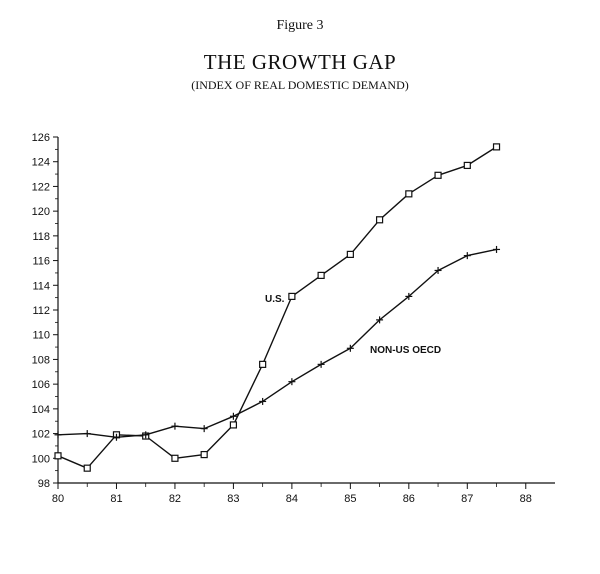 The image size is (600, 574). I want to click on y-tick-label: 114, so click(41, 286).